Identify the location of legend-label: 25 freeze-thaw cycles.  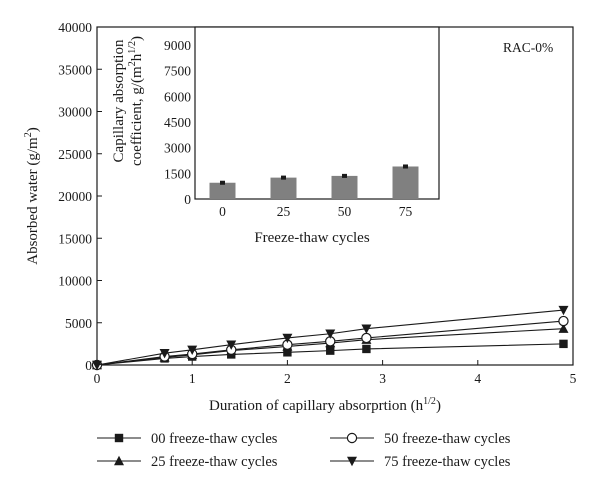
(214, 462).